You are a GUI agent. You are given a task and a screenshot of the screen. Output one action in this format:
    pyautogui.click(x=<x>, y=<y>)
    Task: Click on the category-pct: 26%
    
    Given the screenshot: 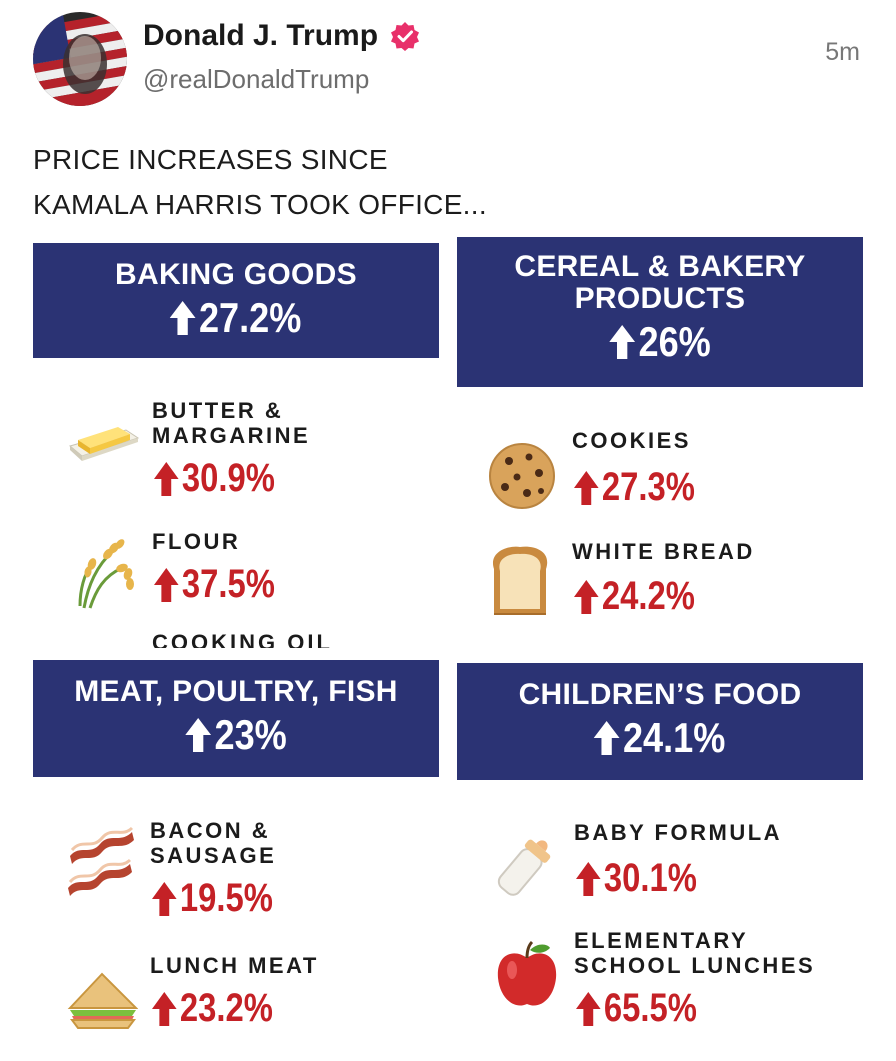 What is the action you would take?
    pyautogui.click(x=660, y=342)
    